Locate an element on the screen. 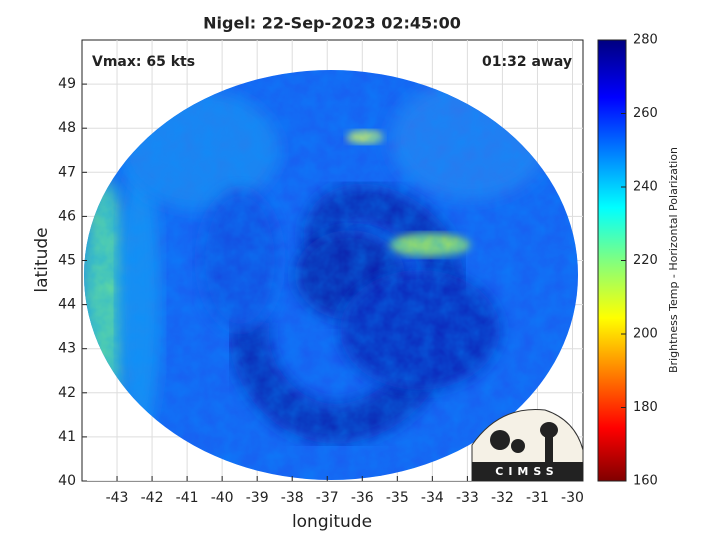 Image resolution: width=720 pixels, height=544 pixels. y-tick-label: 44 is located at coordinates (67, 305).